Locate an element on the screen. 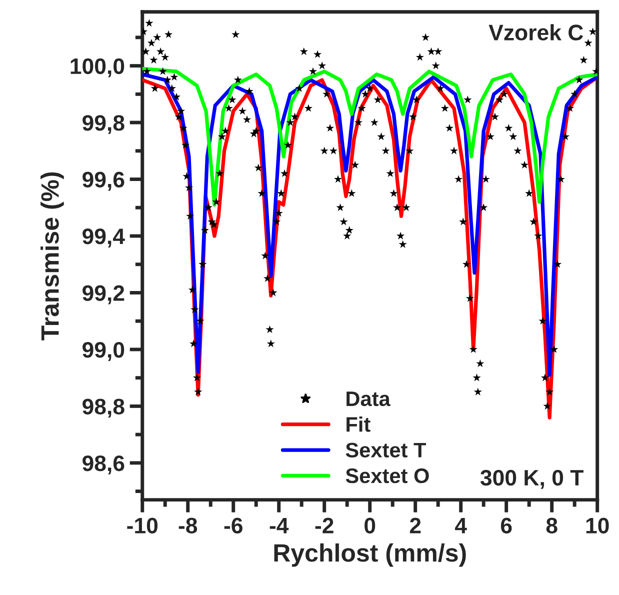 This screenshot has height=595, width=619. y-tick-label: 98,6 is located at coordinates (103, 464).